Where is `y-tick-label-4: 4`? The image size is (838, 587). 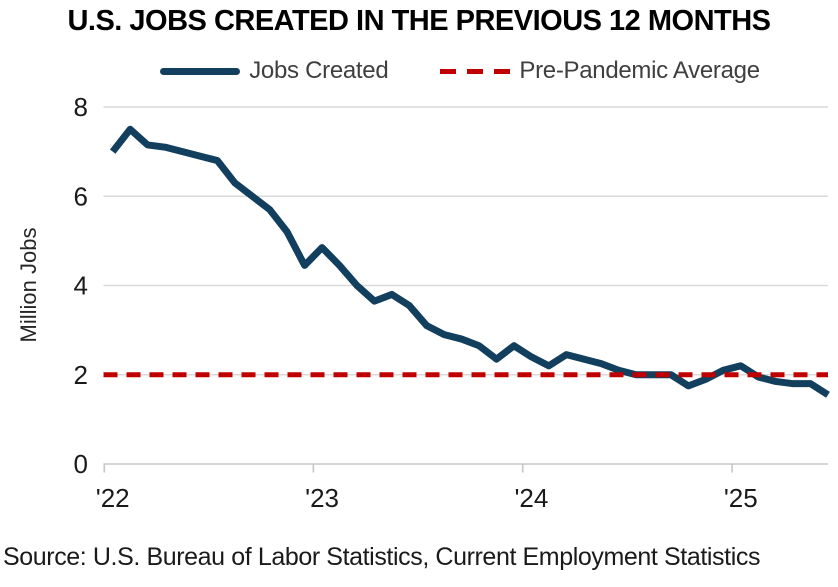
y-tick-label-4: 4 is located at coordinates (81, 286).